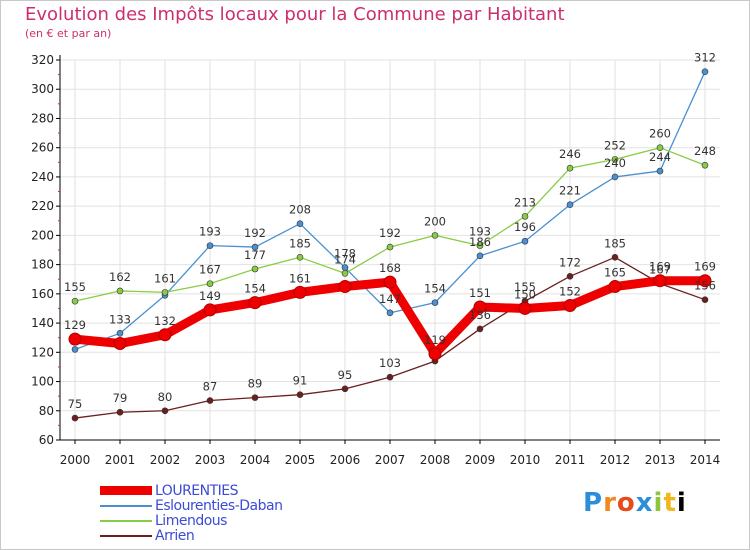  Describe the element at coordinates (46, 440) in the screenshot. I see `y-tick-label: 60` at that location.